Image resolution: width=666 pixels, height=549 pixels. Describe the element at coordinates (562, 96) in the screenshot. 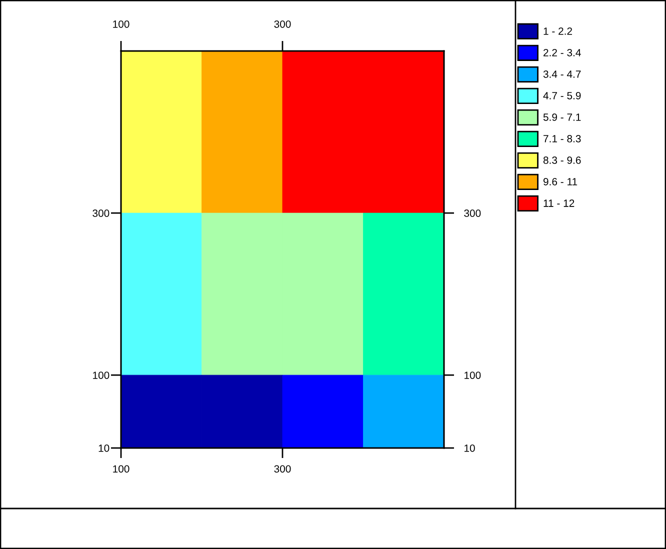

I see `color-bar-label: 4.7 - 5.9` at that location.